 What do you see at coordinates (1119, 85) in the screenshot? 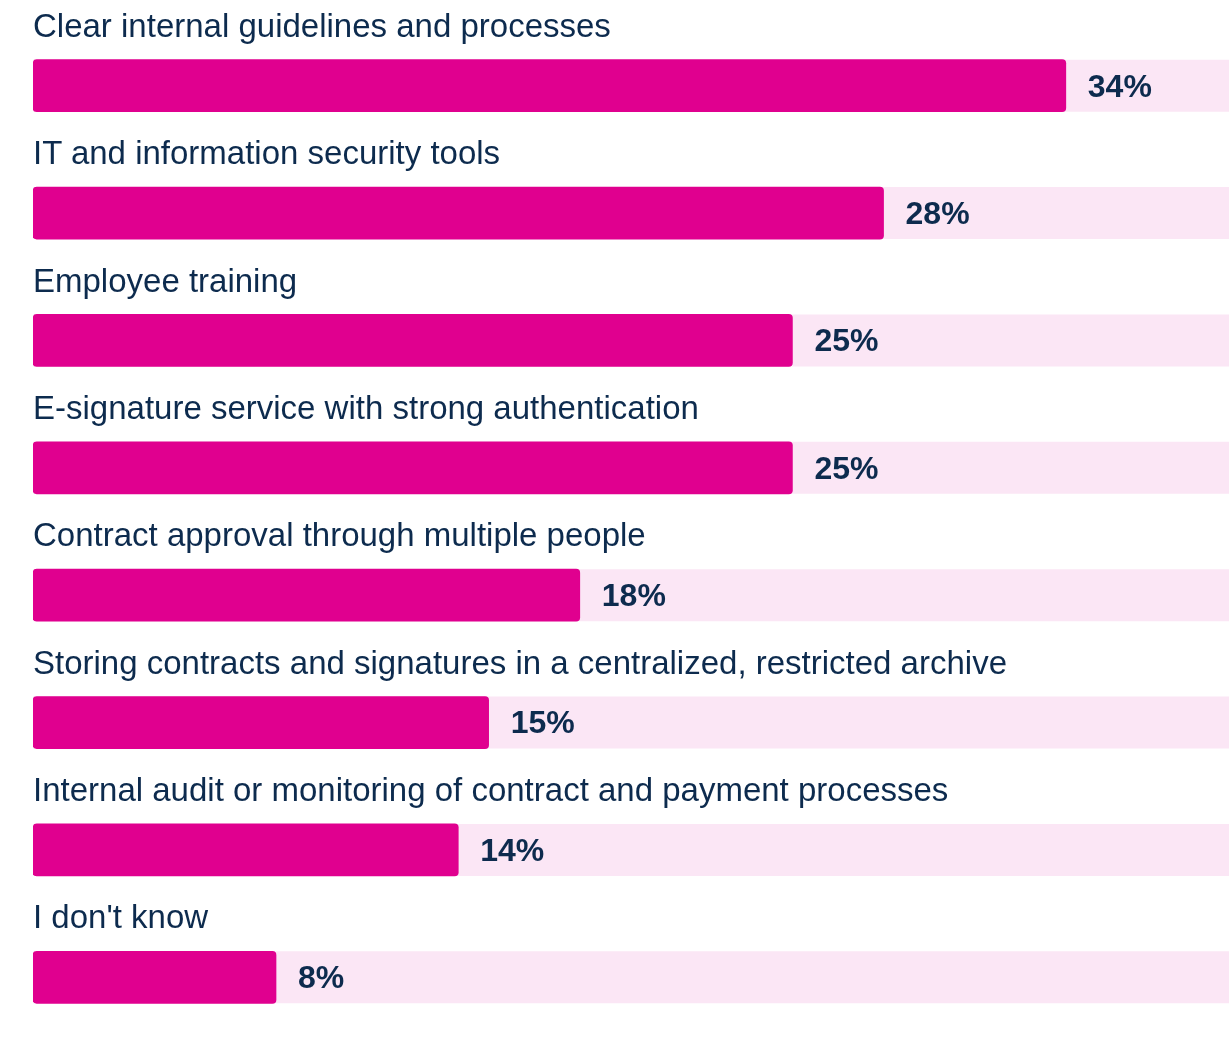
I see `data-label: 34%` at bounding box center [1119, 85].